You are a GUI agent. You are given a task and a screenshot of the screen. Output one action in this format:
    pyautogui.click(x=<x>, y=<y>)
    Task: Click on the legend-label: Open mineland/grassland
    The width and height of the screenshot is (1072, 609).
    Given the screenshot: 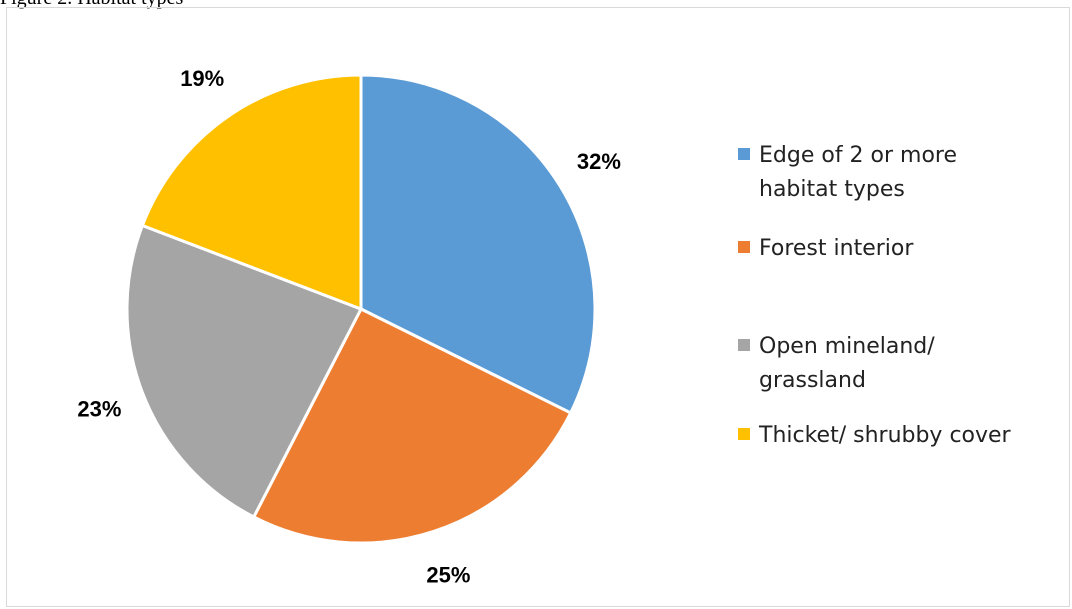 What is the action you would take?
    pyautogui.click(x=847, y=363)
    